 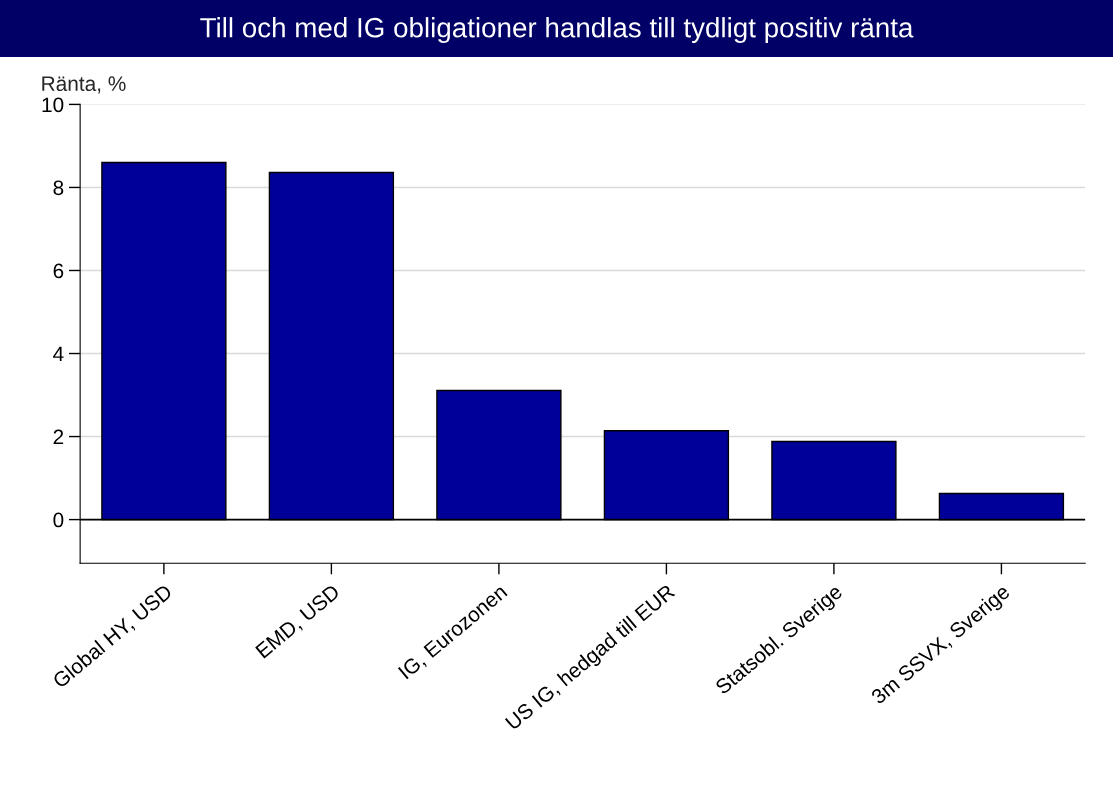 What do you see at coordinates (58, 437) in the screenshot?
I see `y-tick-label: 2` at bounding box center [58, 437].